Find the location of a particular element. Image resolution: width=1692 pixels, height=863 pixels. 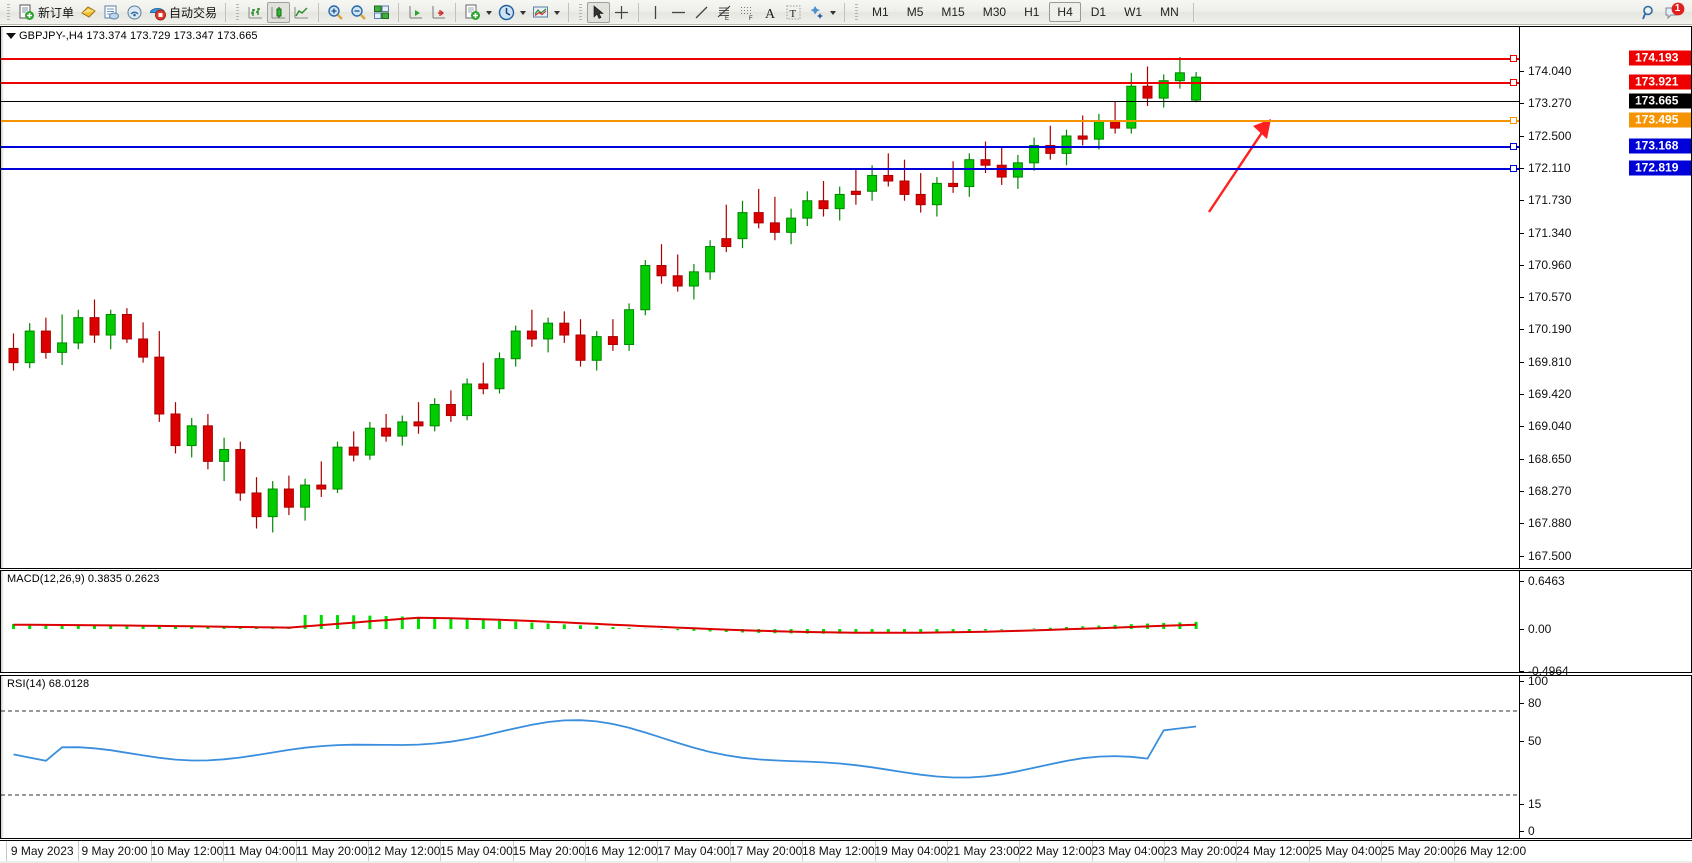

macd-label: MACD(12,26,9) 0.3835 0.2623 is located at coordinates (83, 579).